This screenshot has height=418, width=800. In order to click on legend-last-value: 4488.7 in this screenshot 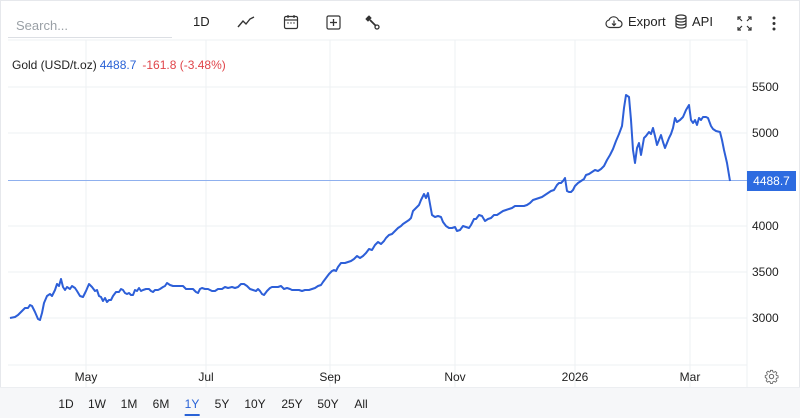, I will do `click(118, 65)`.